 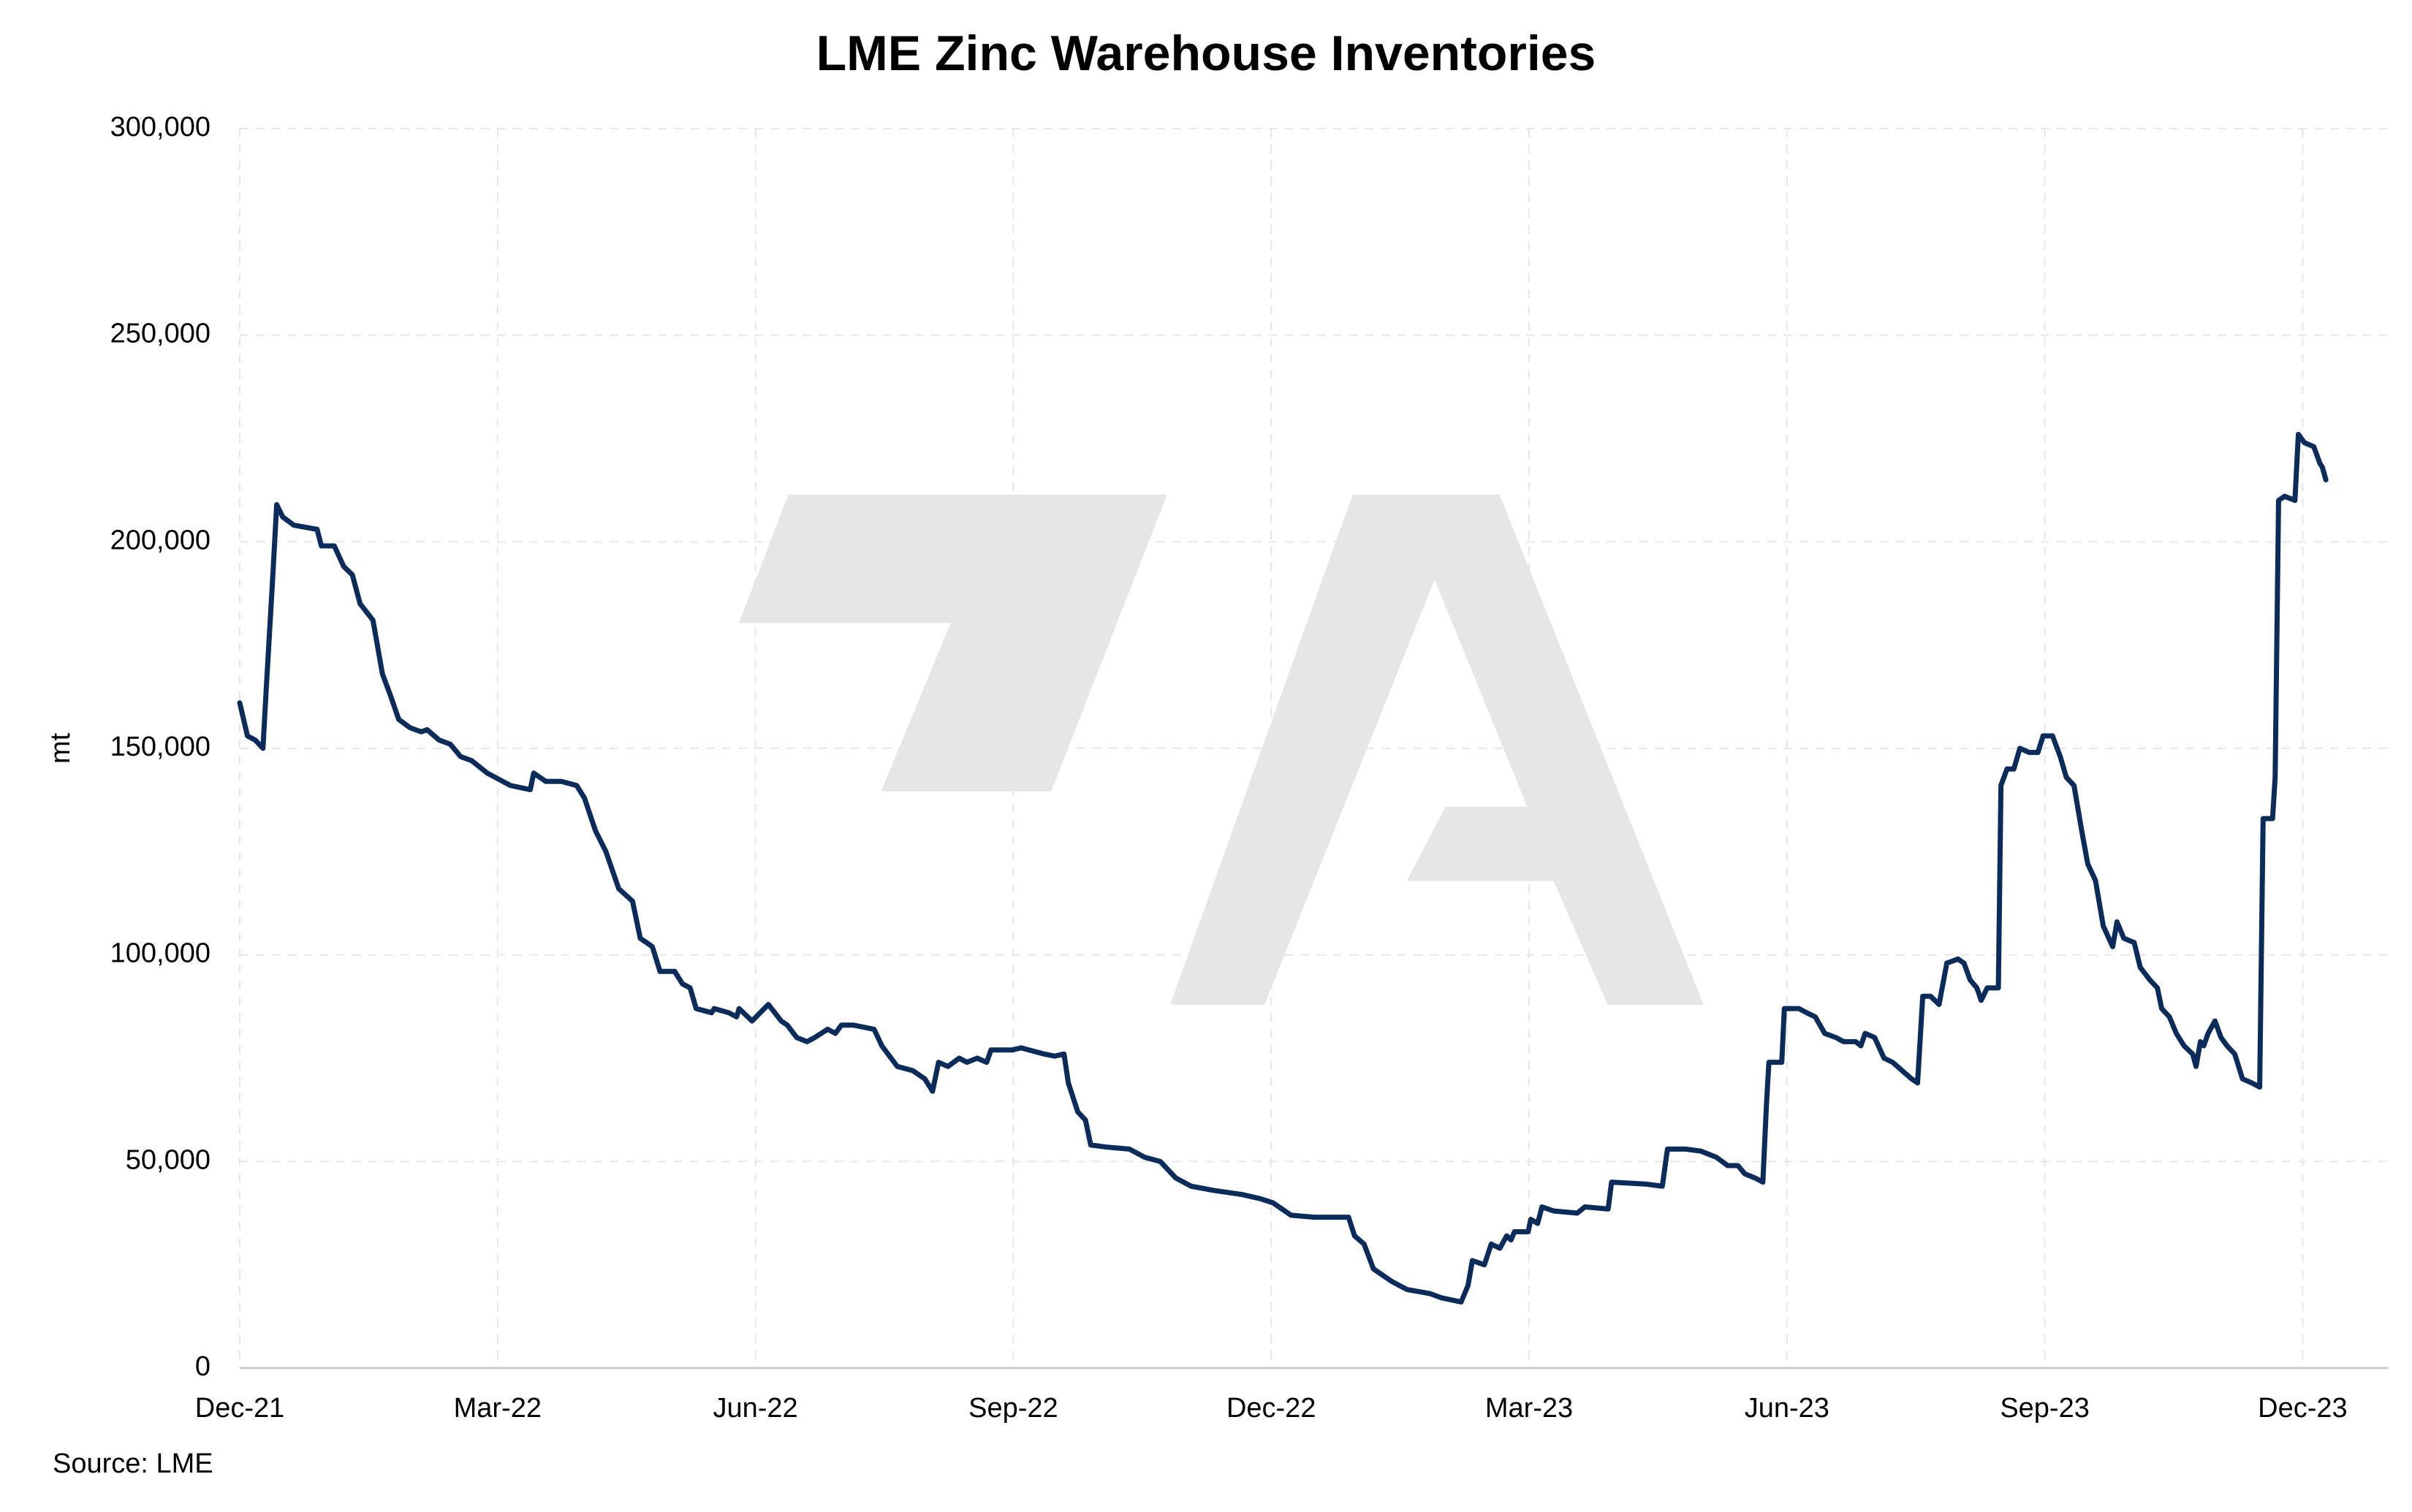 What do you see at coordinates (203, 1366) in the screenshot?
I see `y-tick-label: 0` at bounding box center [203, 1366].